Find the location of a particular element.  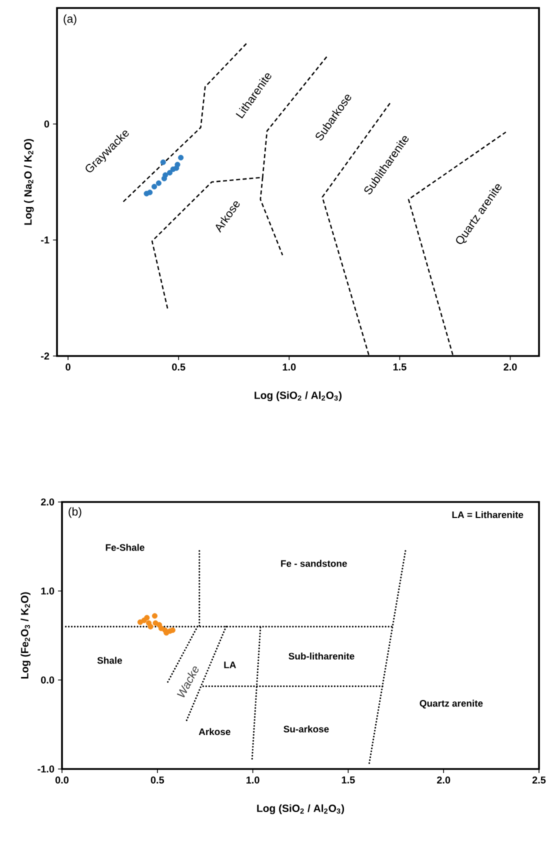

annotation: (b) is located at coordinates (75, 512).